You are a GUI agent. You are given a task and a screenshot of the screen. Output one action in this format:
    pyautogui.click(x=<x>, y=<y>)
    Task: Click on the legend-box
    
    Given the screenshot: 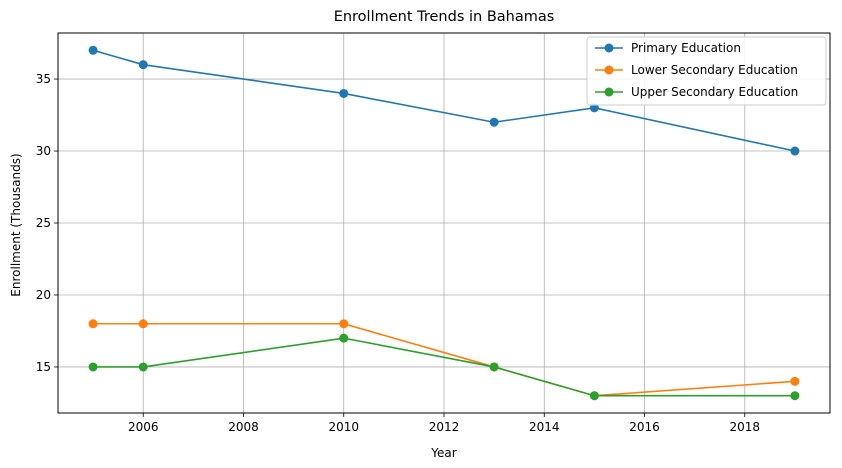 What is the action you would take?
    pyautogui.click(x=706, y=71)
    